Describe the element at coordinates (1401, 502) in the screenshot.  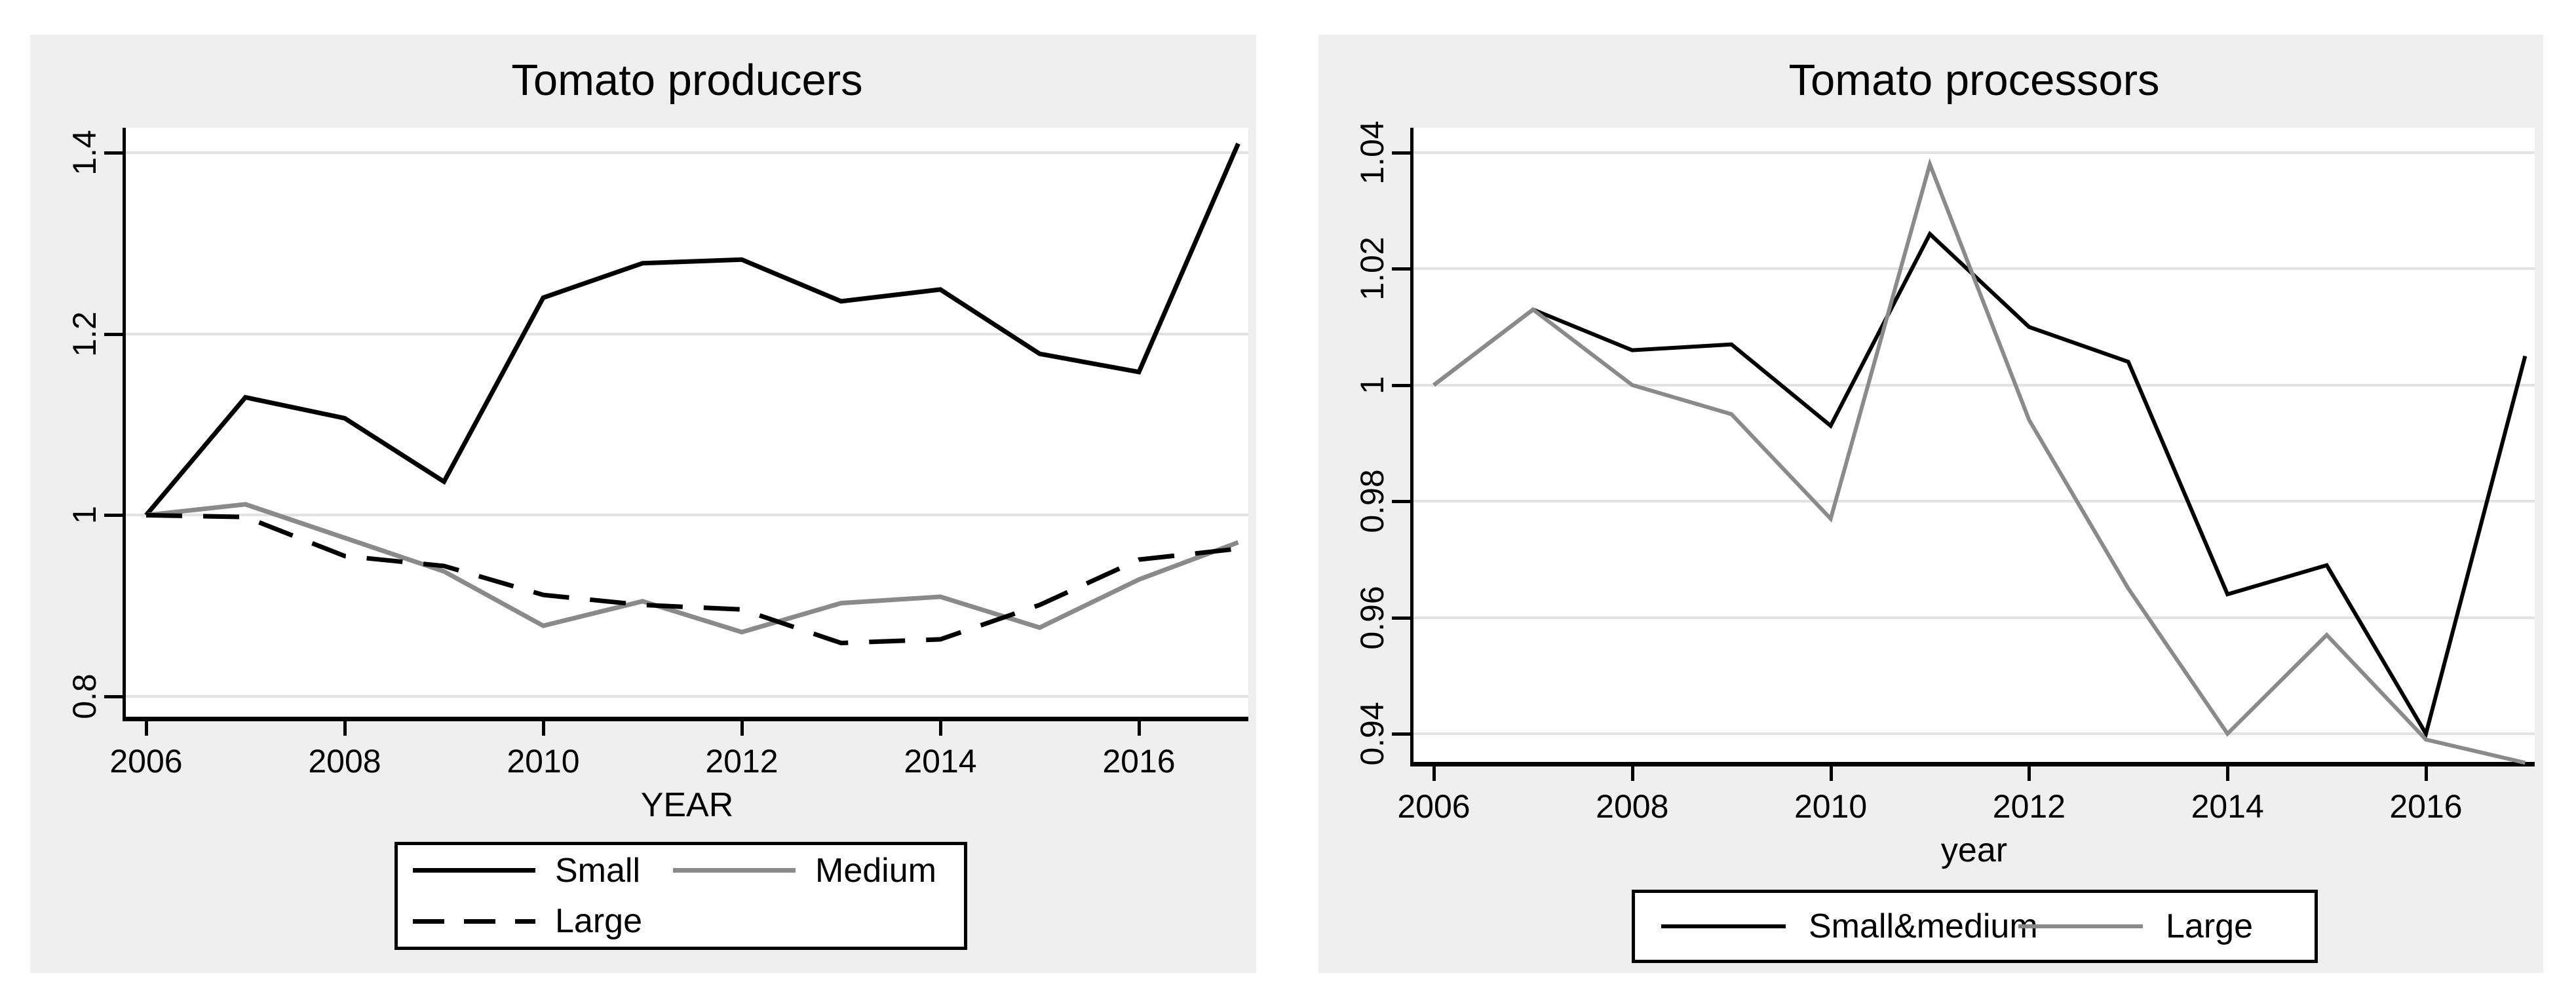
I see `y-tick-0.98` at that location.